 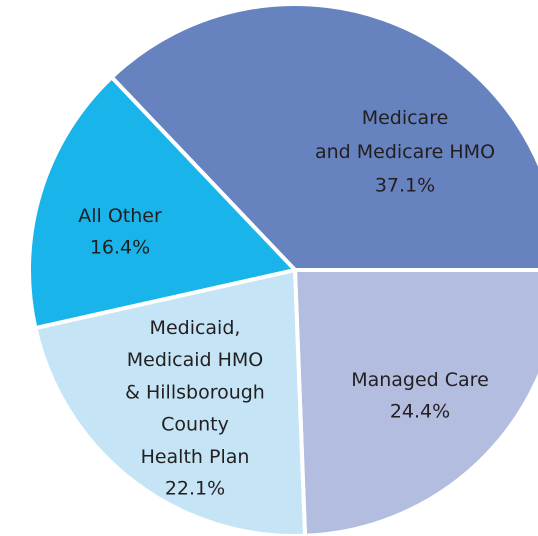 I want to click on slice-label: Medicare and Medicare HMO, so click(x=405, y=135).